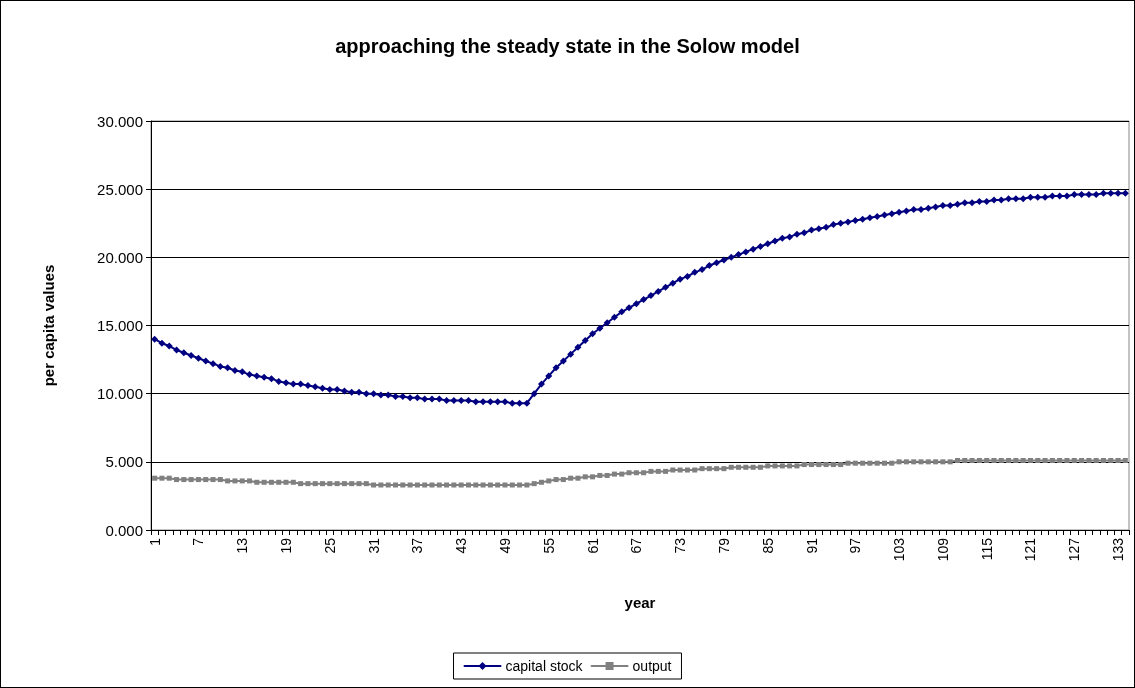 This screenshot has height=688, width=1135. Describe the element at coordinates (1118, 549) in the screenshot. I see `x-tick-label: 133` at that location.